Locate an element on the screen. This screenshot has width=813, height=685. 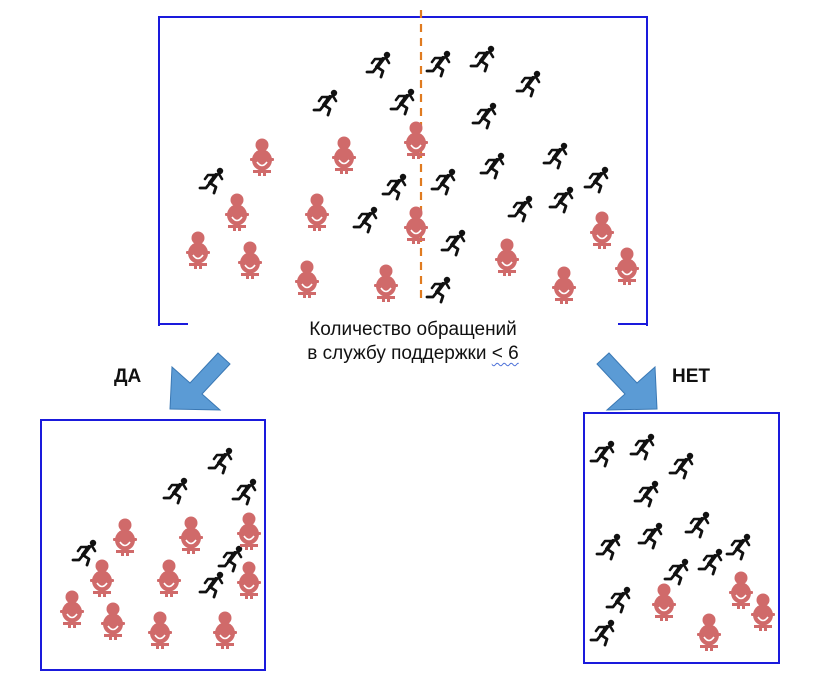
split-condition-line-2: в службу поддержки < 6 is located at coordinates (413, 354).